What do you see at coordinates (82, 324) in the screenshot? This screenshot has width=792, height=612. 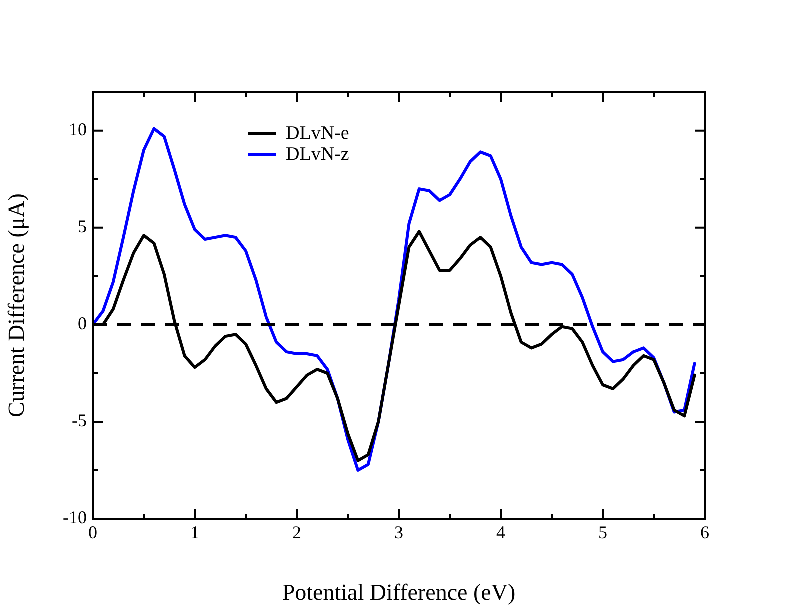 I see `y-tick-label: 0` at bounding box center [82, 324].